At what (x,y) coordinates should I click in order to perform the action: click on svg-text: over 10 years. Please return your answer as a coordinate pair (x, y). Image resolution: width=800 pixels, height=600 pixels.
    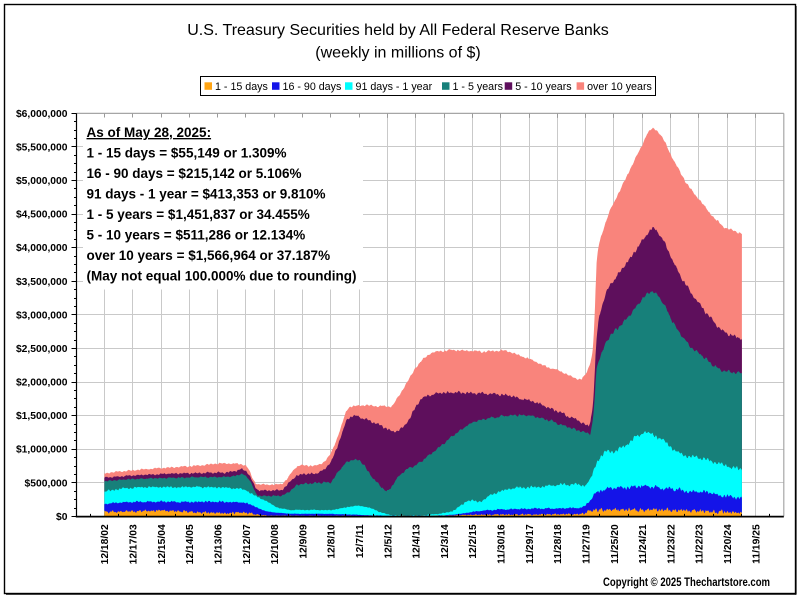
    Looking at the image, I should click on (619, 87).